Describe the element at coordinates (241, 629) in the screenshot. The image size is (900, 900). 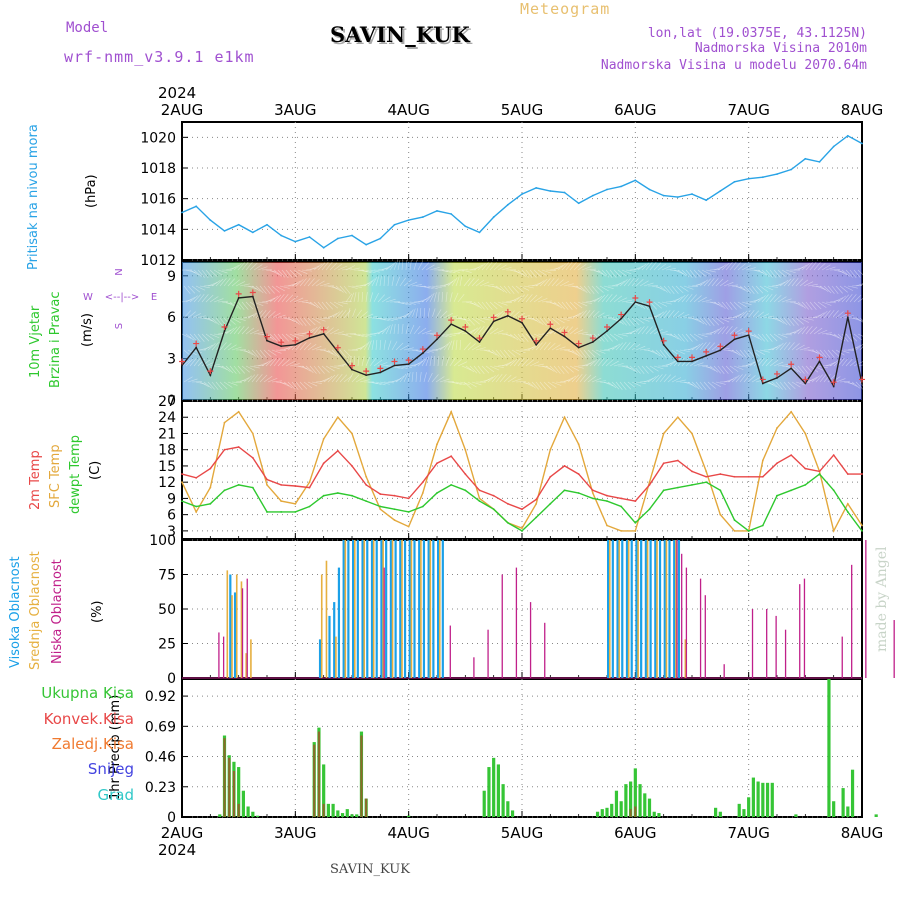
I see `mid-cloud-bar` at that location.